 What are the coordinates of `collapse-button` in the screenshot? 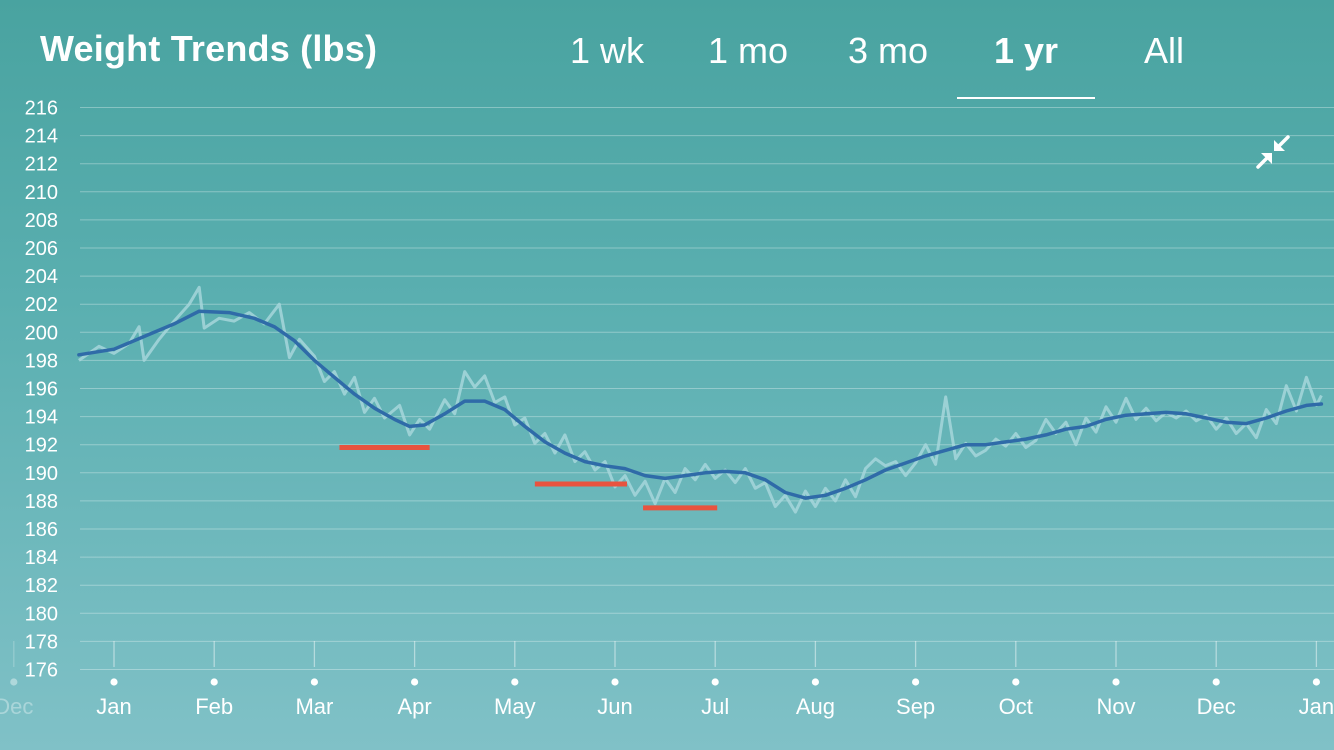 It's located at (1273, 152).